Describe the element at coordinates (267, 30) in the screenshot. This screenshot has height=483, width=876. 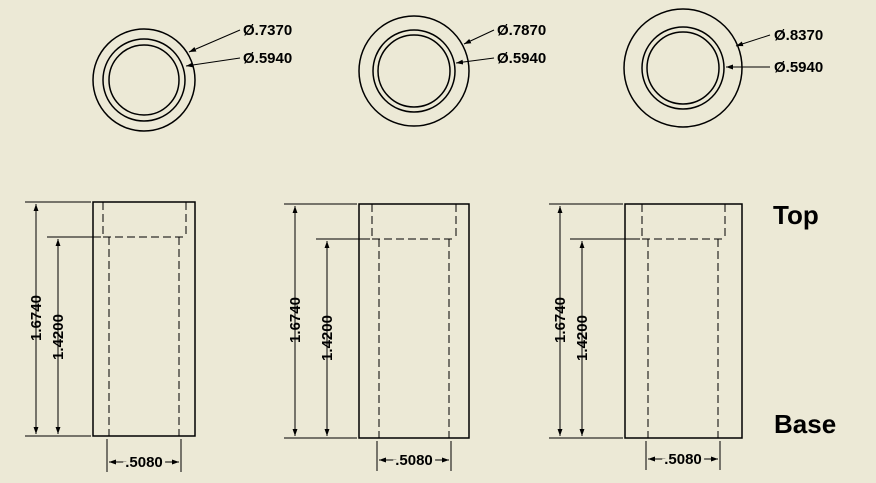
I see `part-1-outer-diameter: Ø.7370` at that location.